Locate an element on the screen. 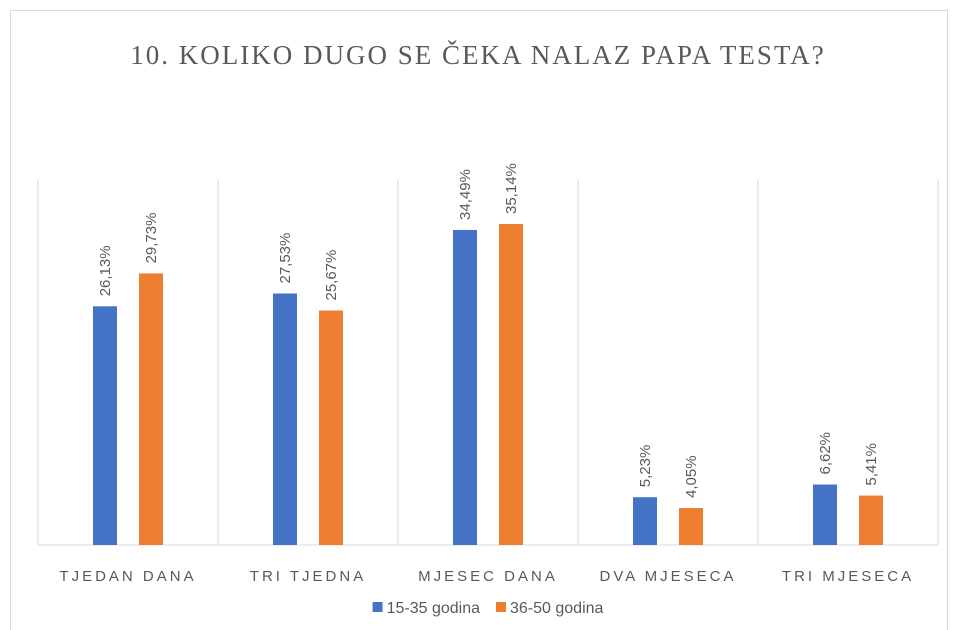  data-label: 5,23% is located at coordinates (645, 466).